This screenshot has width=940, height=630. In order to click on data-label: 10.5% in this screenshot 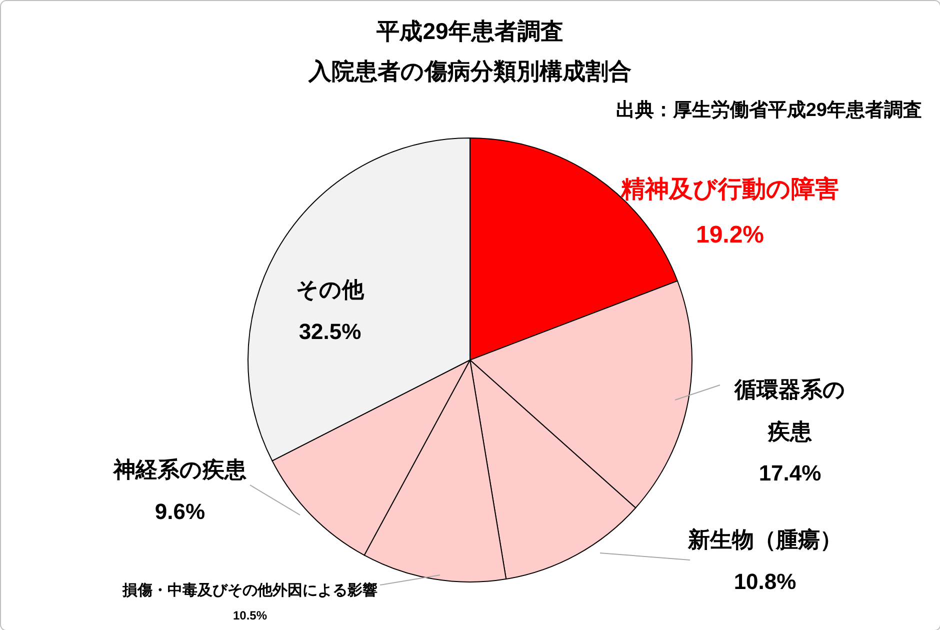, I will do `click(250, 615)`.